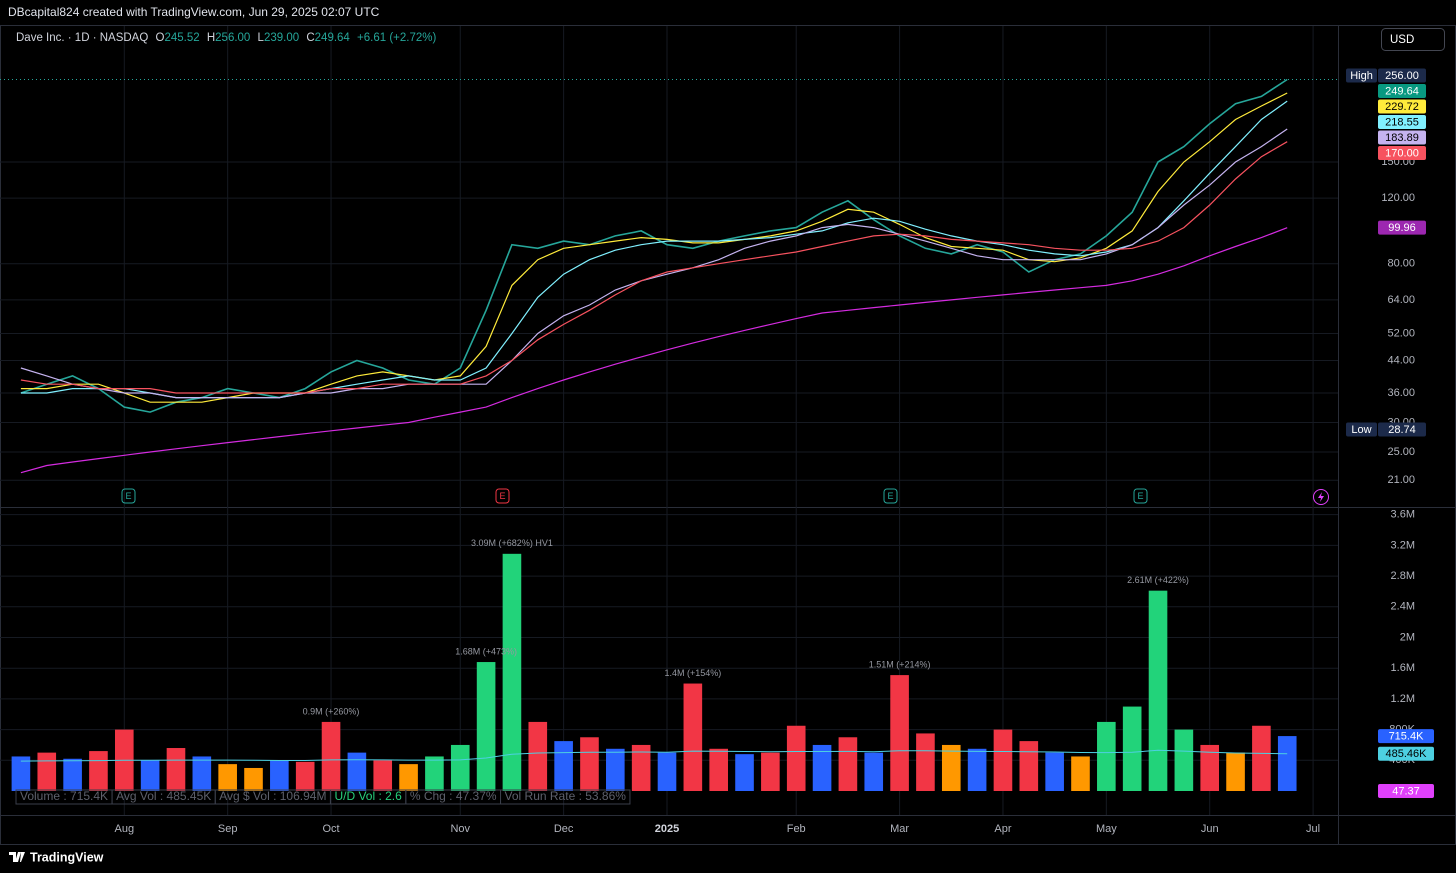  Describe the element at coordinates (310, 38) in the screenshot. I see `legend-key: C` at that location.